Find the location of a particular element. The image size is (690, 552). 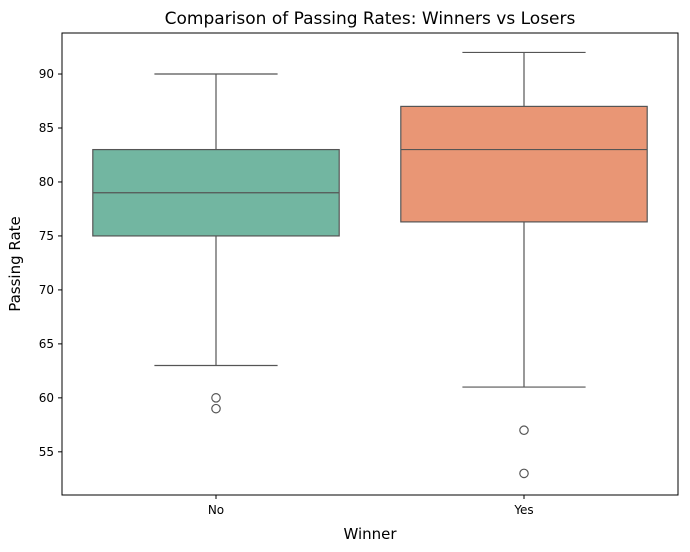

y-axis-label: Passing Rate is located at coordinates (15, 264).